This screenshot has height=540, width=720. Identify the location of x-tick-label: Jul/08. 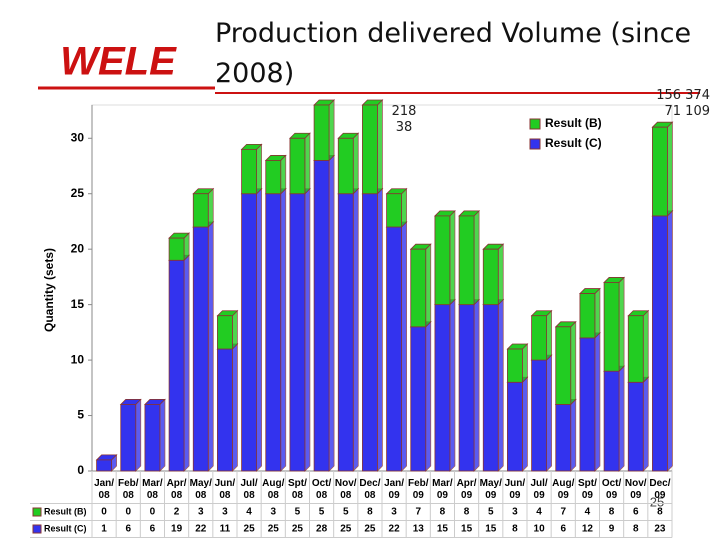
(248, 489).